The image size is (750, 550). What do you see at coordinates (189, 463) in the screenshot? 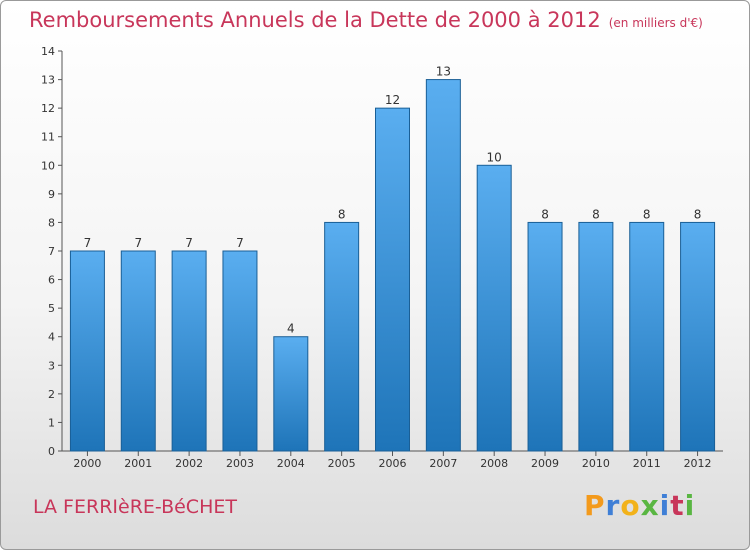
I see `x-tick-label: 2002` at bounding box center [189, 463].